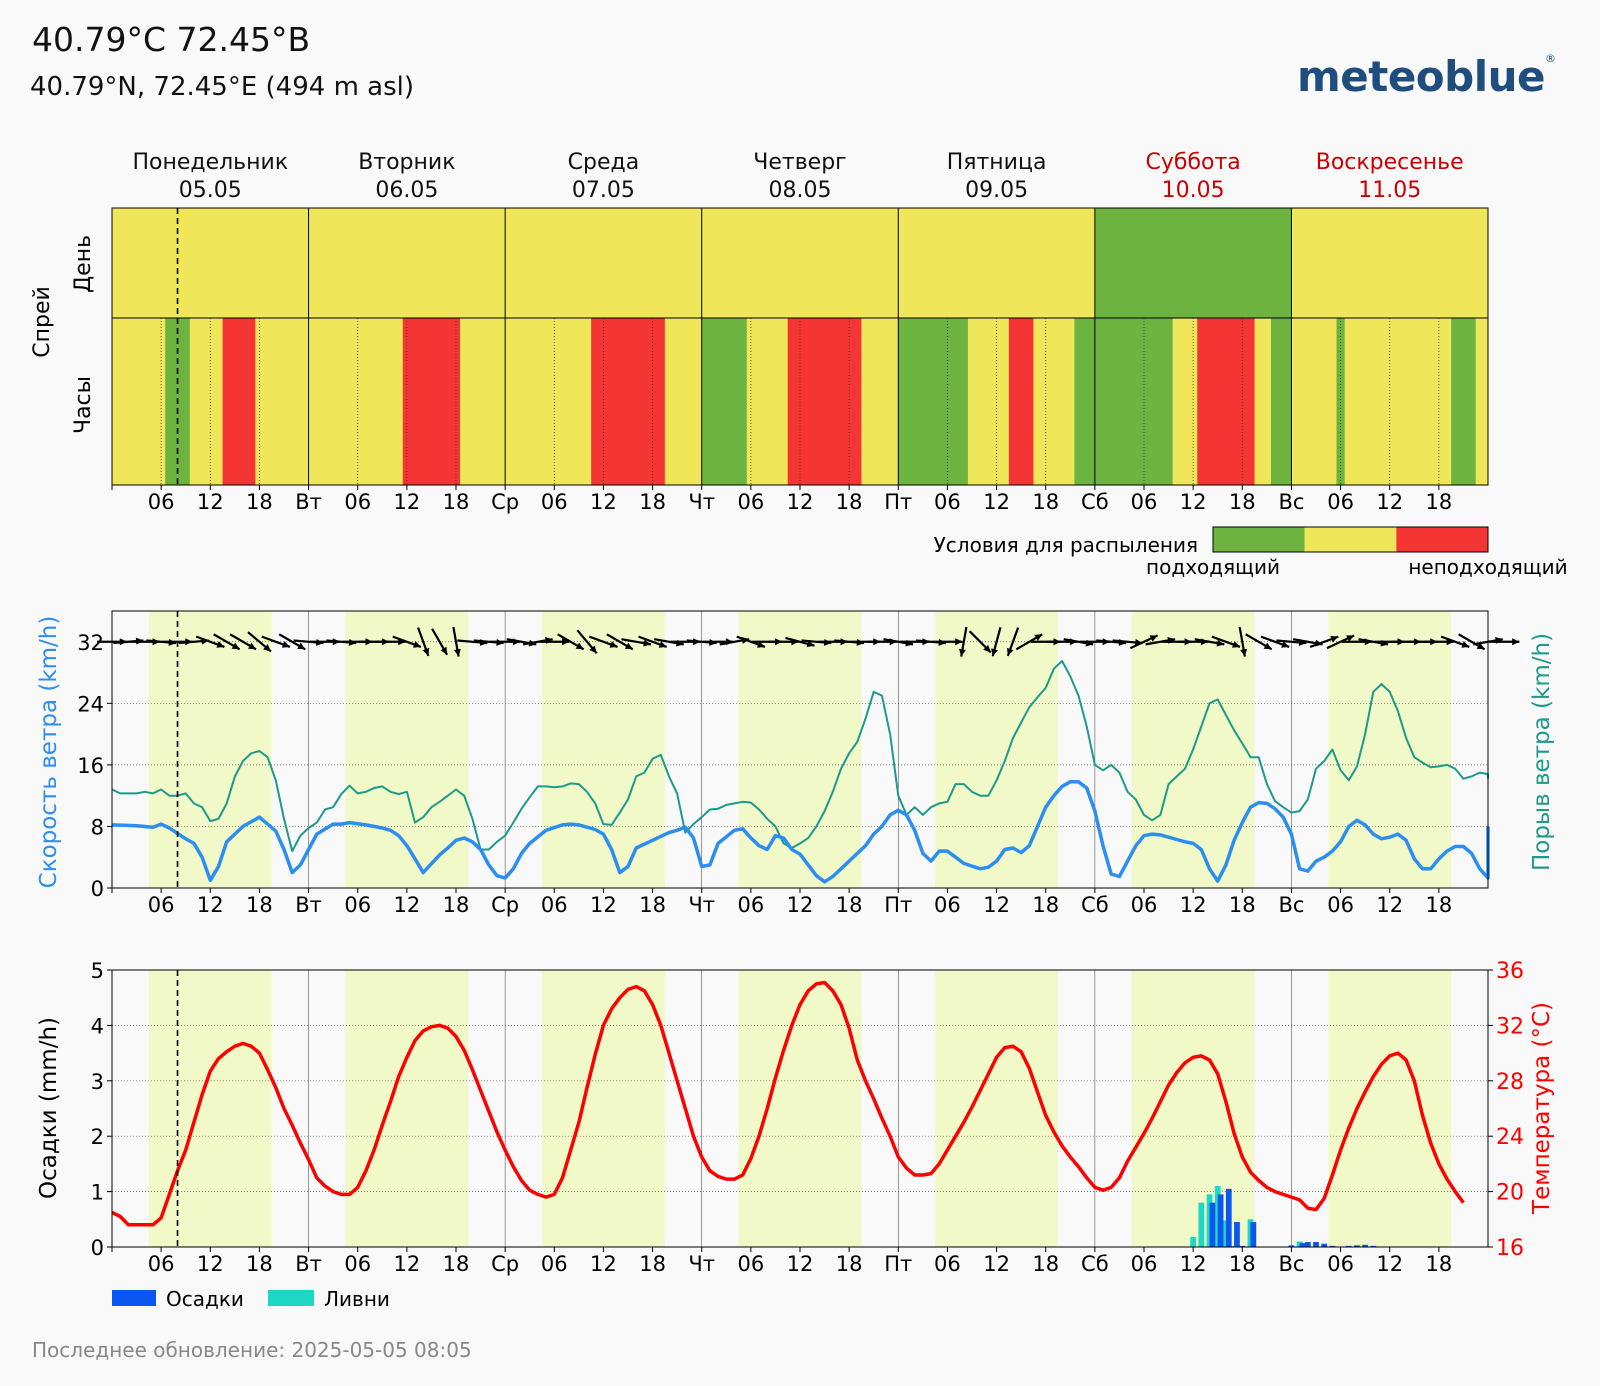  What do you see at coordinates (1350, 539) in the screenshot?
I see `legend-frame` at bounding box center [1350, 539].